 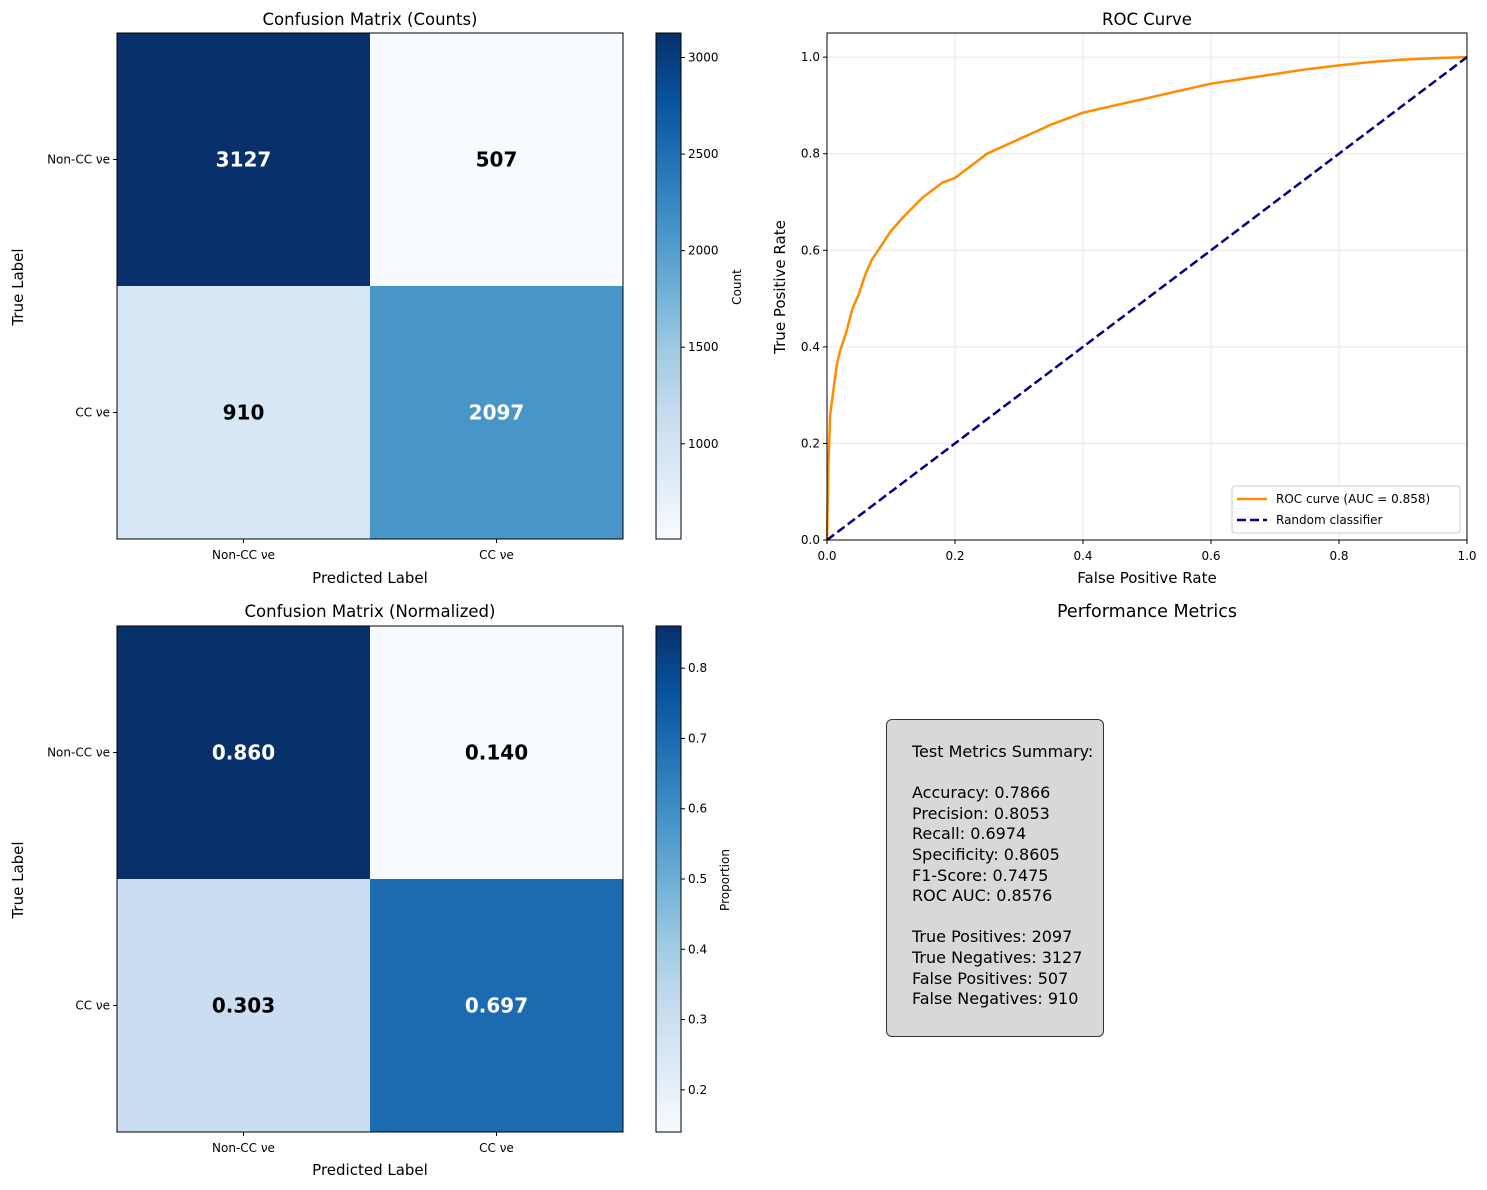 What do you see at coordinates (981, 813) in the screenshot?
I see `metric-precision: Precision: 0.8053` at bounding box center [981, 813].